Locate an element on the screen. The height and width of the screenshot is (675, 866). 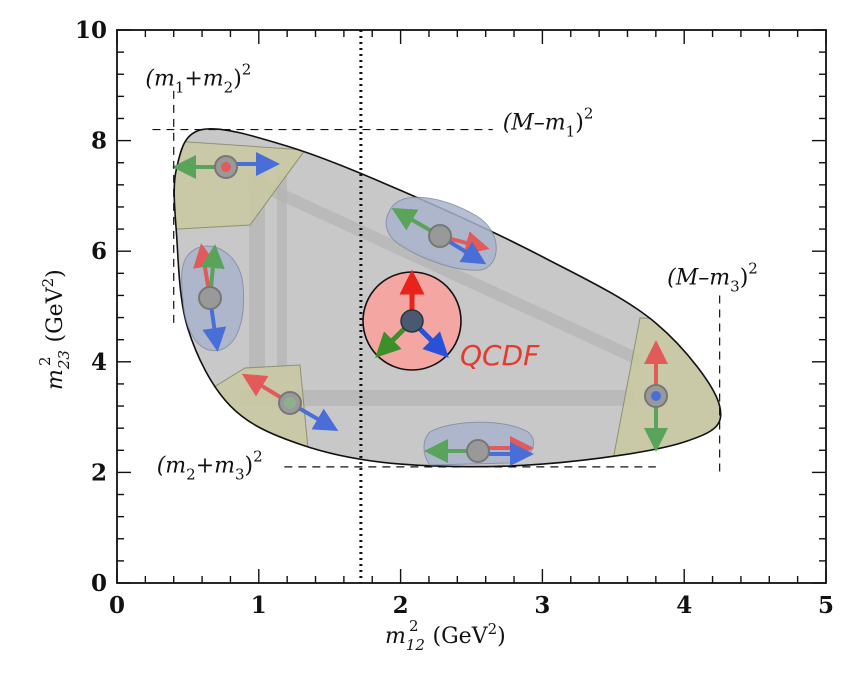
annotation-1: (M–m1)2 is located at coordinates (548, 123).